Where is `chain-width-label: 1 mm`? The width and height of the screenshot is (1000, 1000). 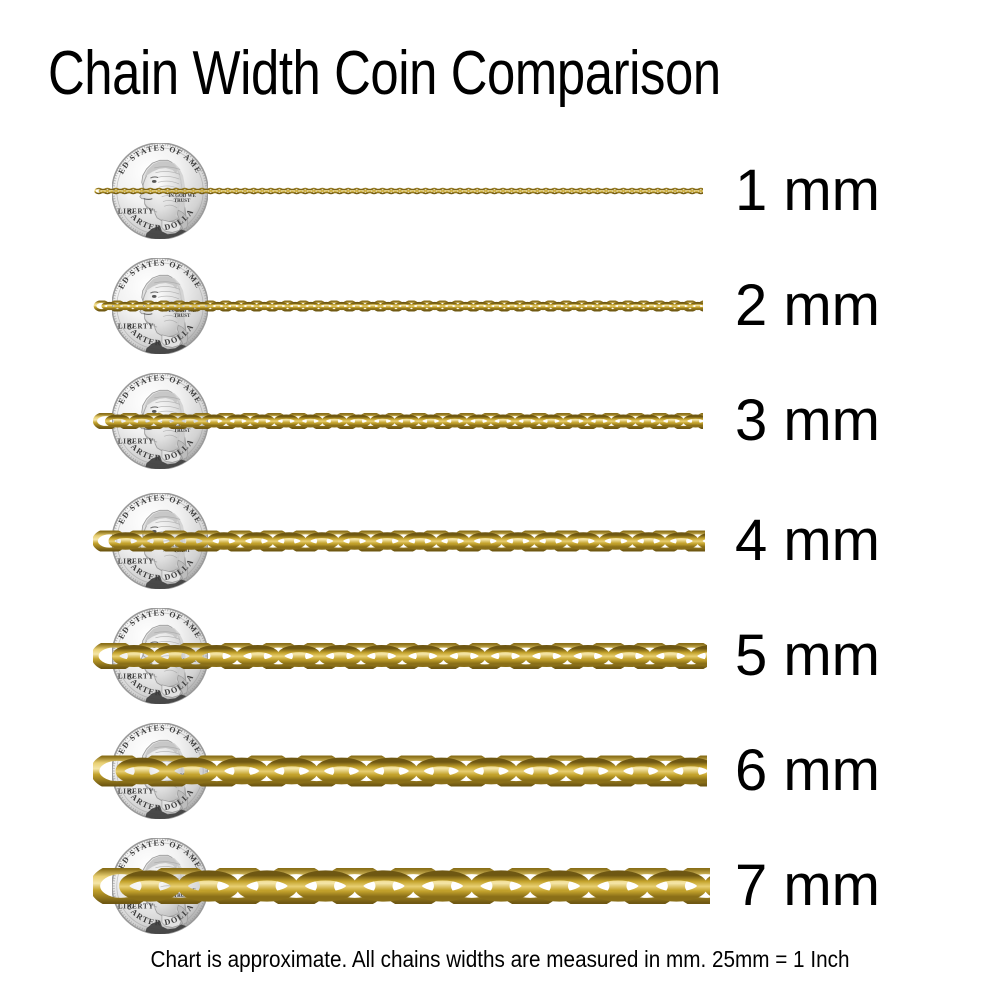
chain-width-label: 1 mm is located at coordinates (807, 190).